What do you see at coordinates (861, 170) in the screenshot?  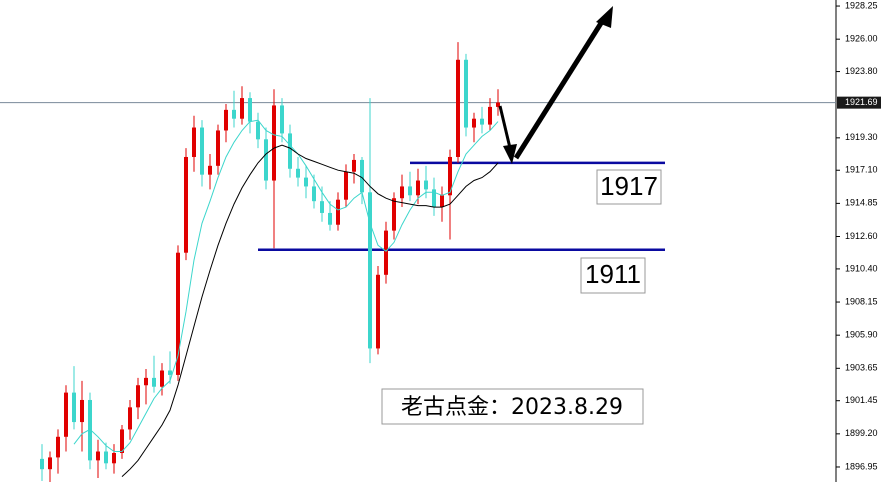 I see `y-tick-label: 1917.10` at bounding box center [861, 170].